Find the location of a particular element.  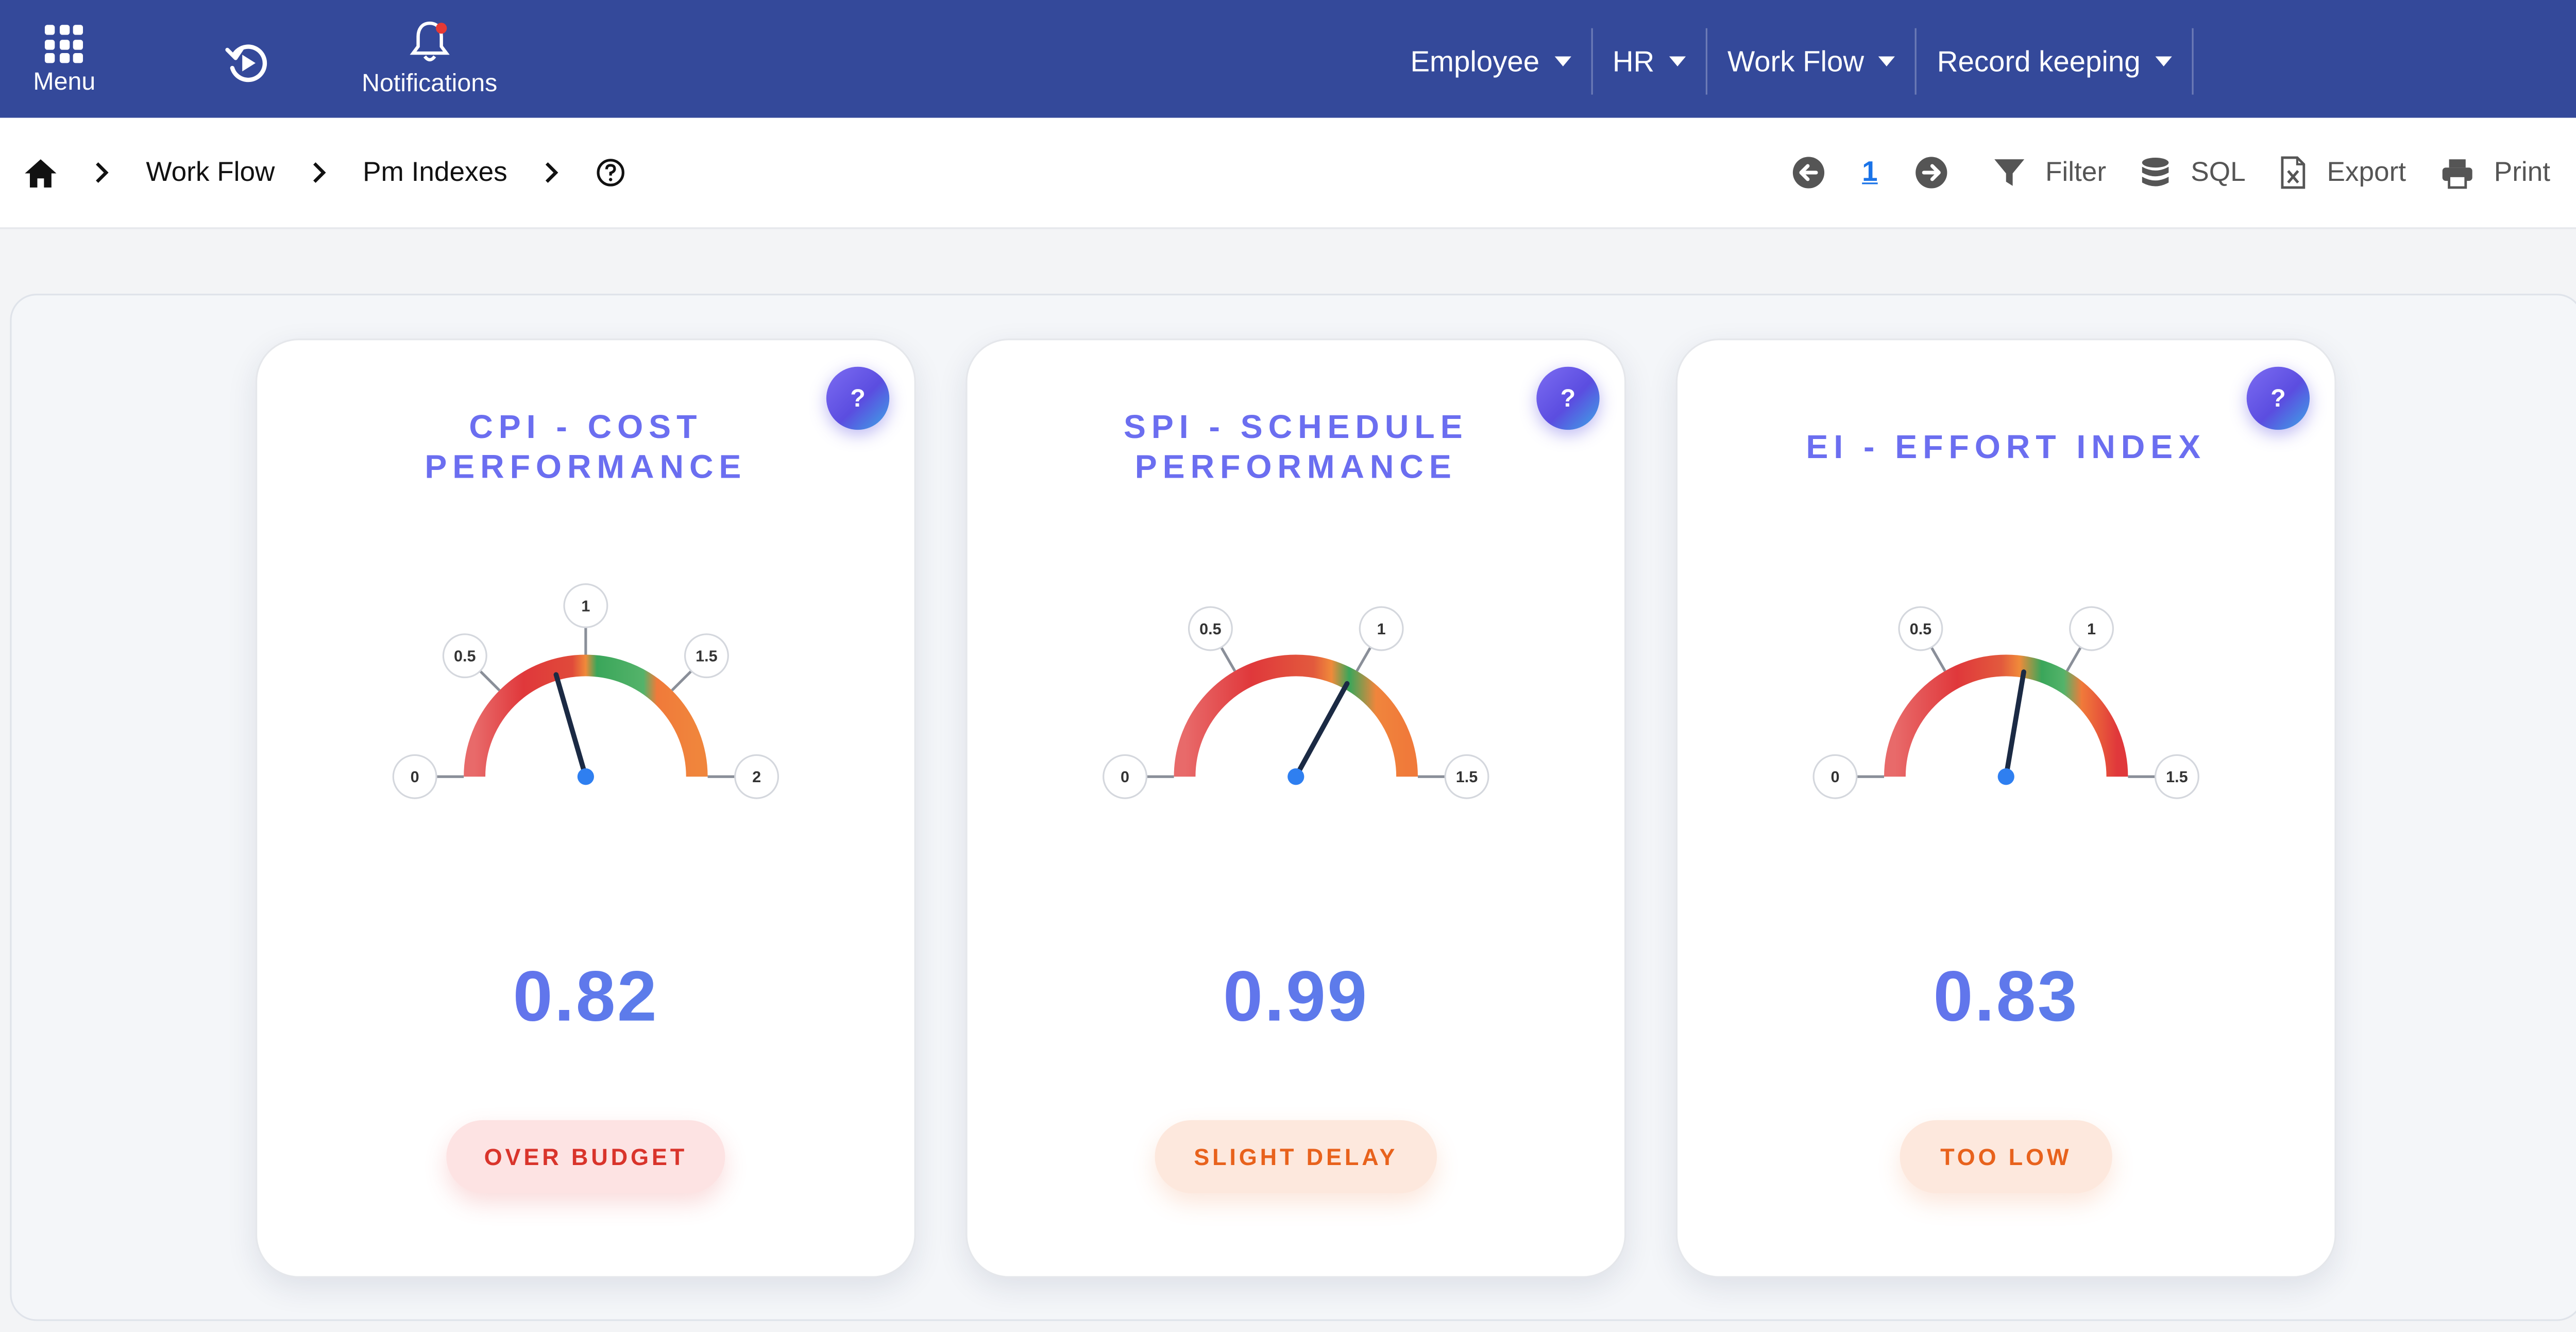

cpi-title: CPI - COST PERFORMANCE is located at coordinates (585, 448).